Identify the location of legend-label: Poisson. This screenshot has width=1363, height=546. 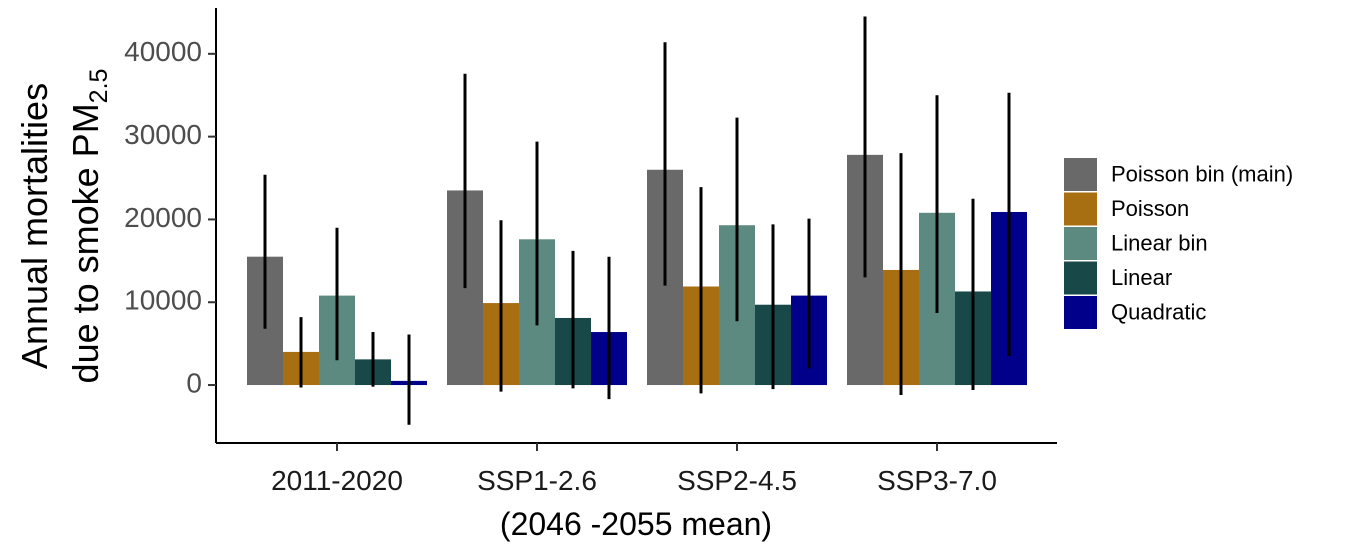
(1150, 208).